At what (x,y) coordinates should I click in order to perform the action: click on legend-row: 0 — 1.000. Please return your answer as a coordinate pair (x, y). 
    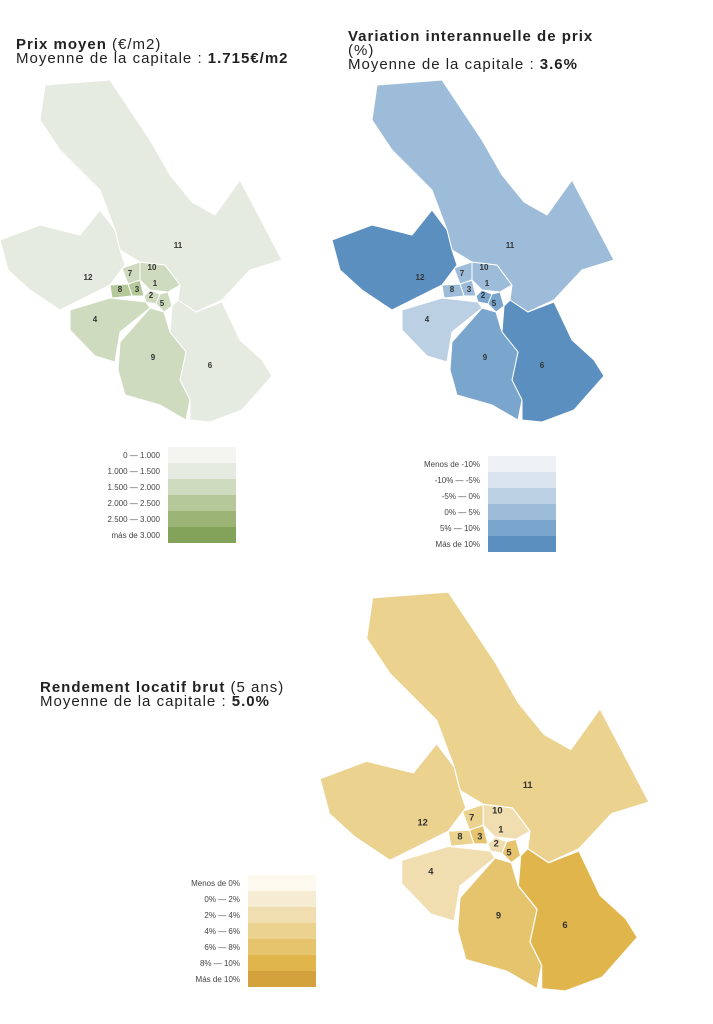
    Looking at the image, I should click on (158, 455).